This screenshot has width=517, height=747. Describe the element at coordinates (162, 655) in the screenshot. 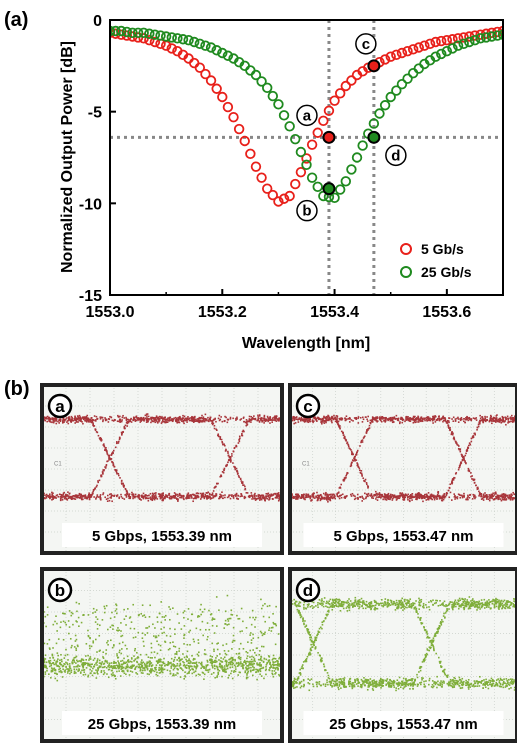

I see `eye-frame` at that location.